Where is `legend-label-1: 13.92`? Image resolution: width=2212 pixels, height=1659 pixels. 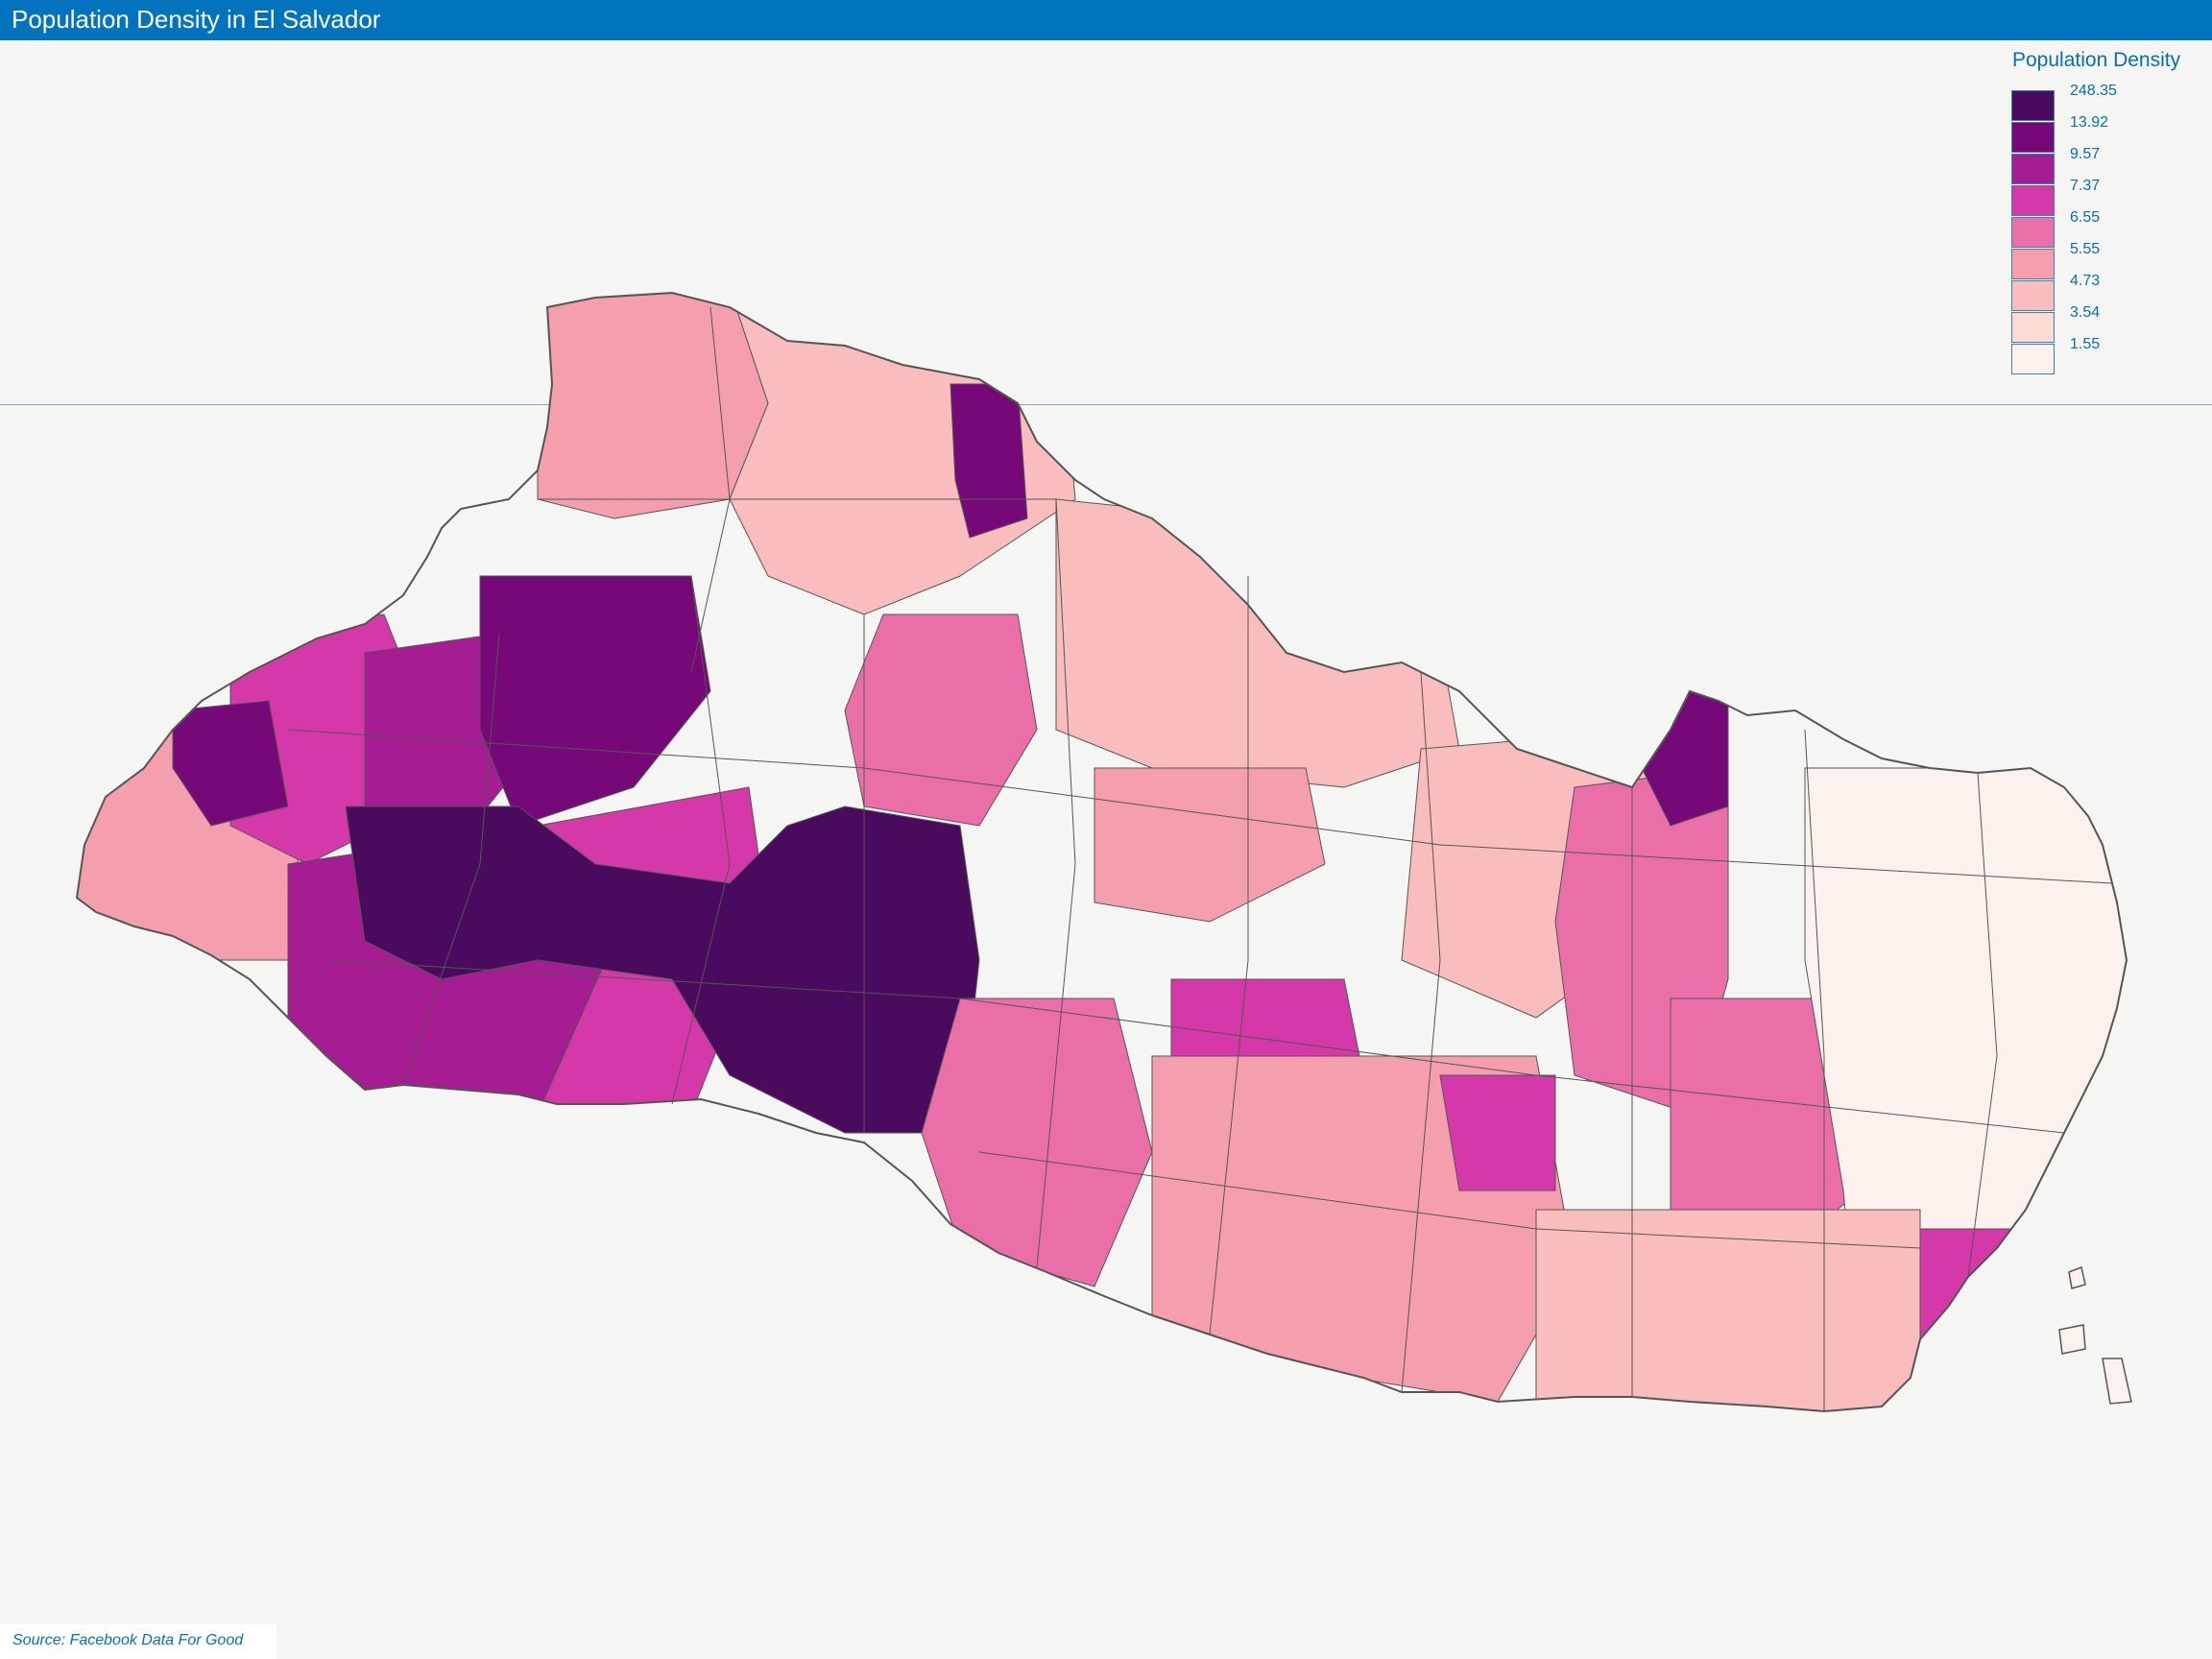
legend-label-1: 13.92 is located at coordinates (2089, 123).